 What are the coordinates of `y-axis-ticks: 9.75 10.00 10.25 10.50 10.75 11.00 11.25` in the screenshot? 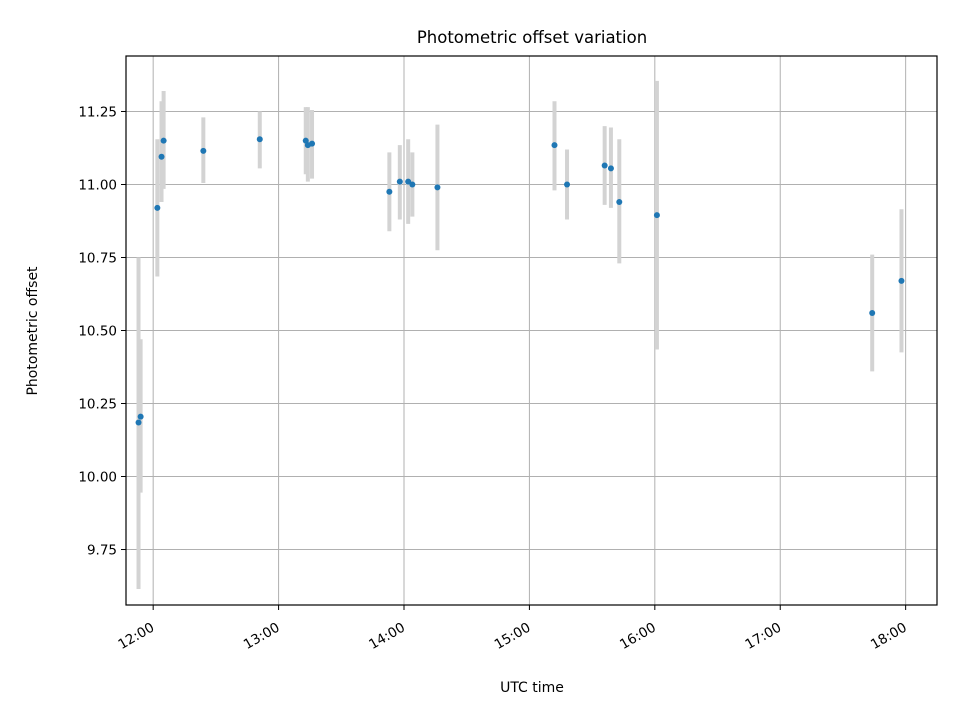 It's located at (102, 331).